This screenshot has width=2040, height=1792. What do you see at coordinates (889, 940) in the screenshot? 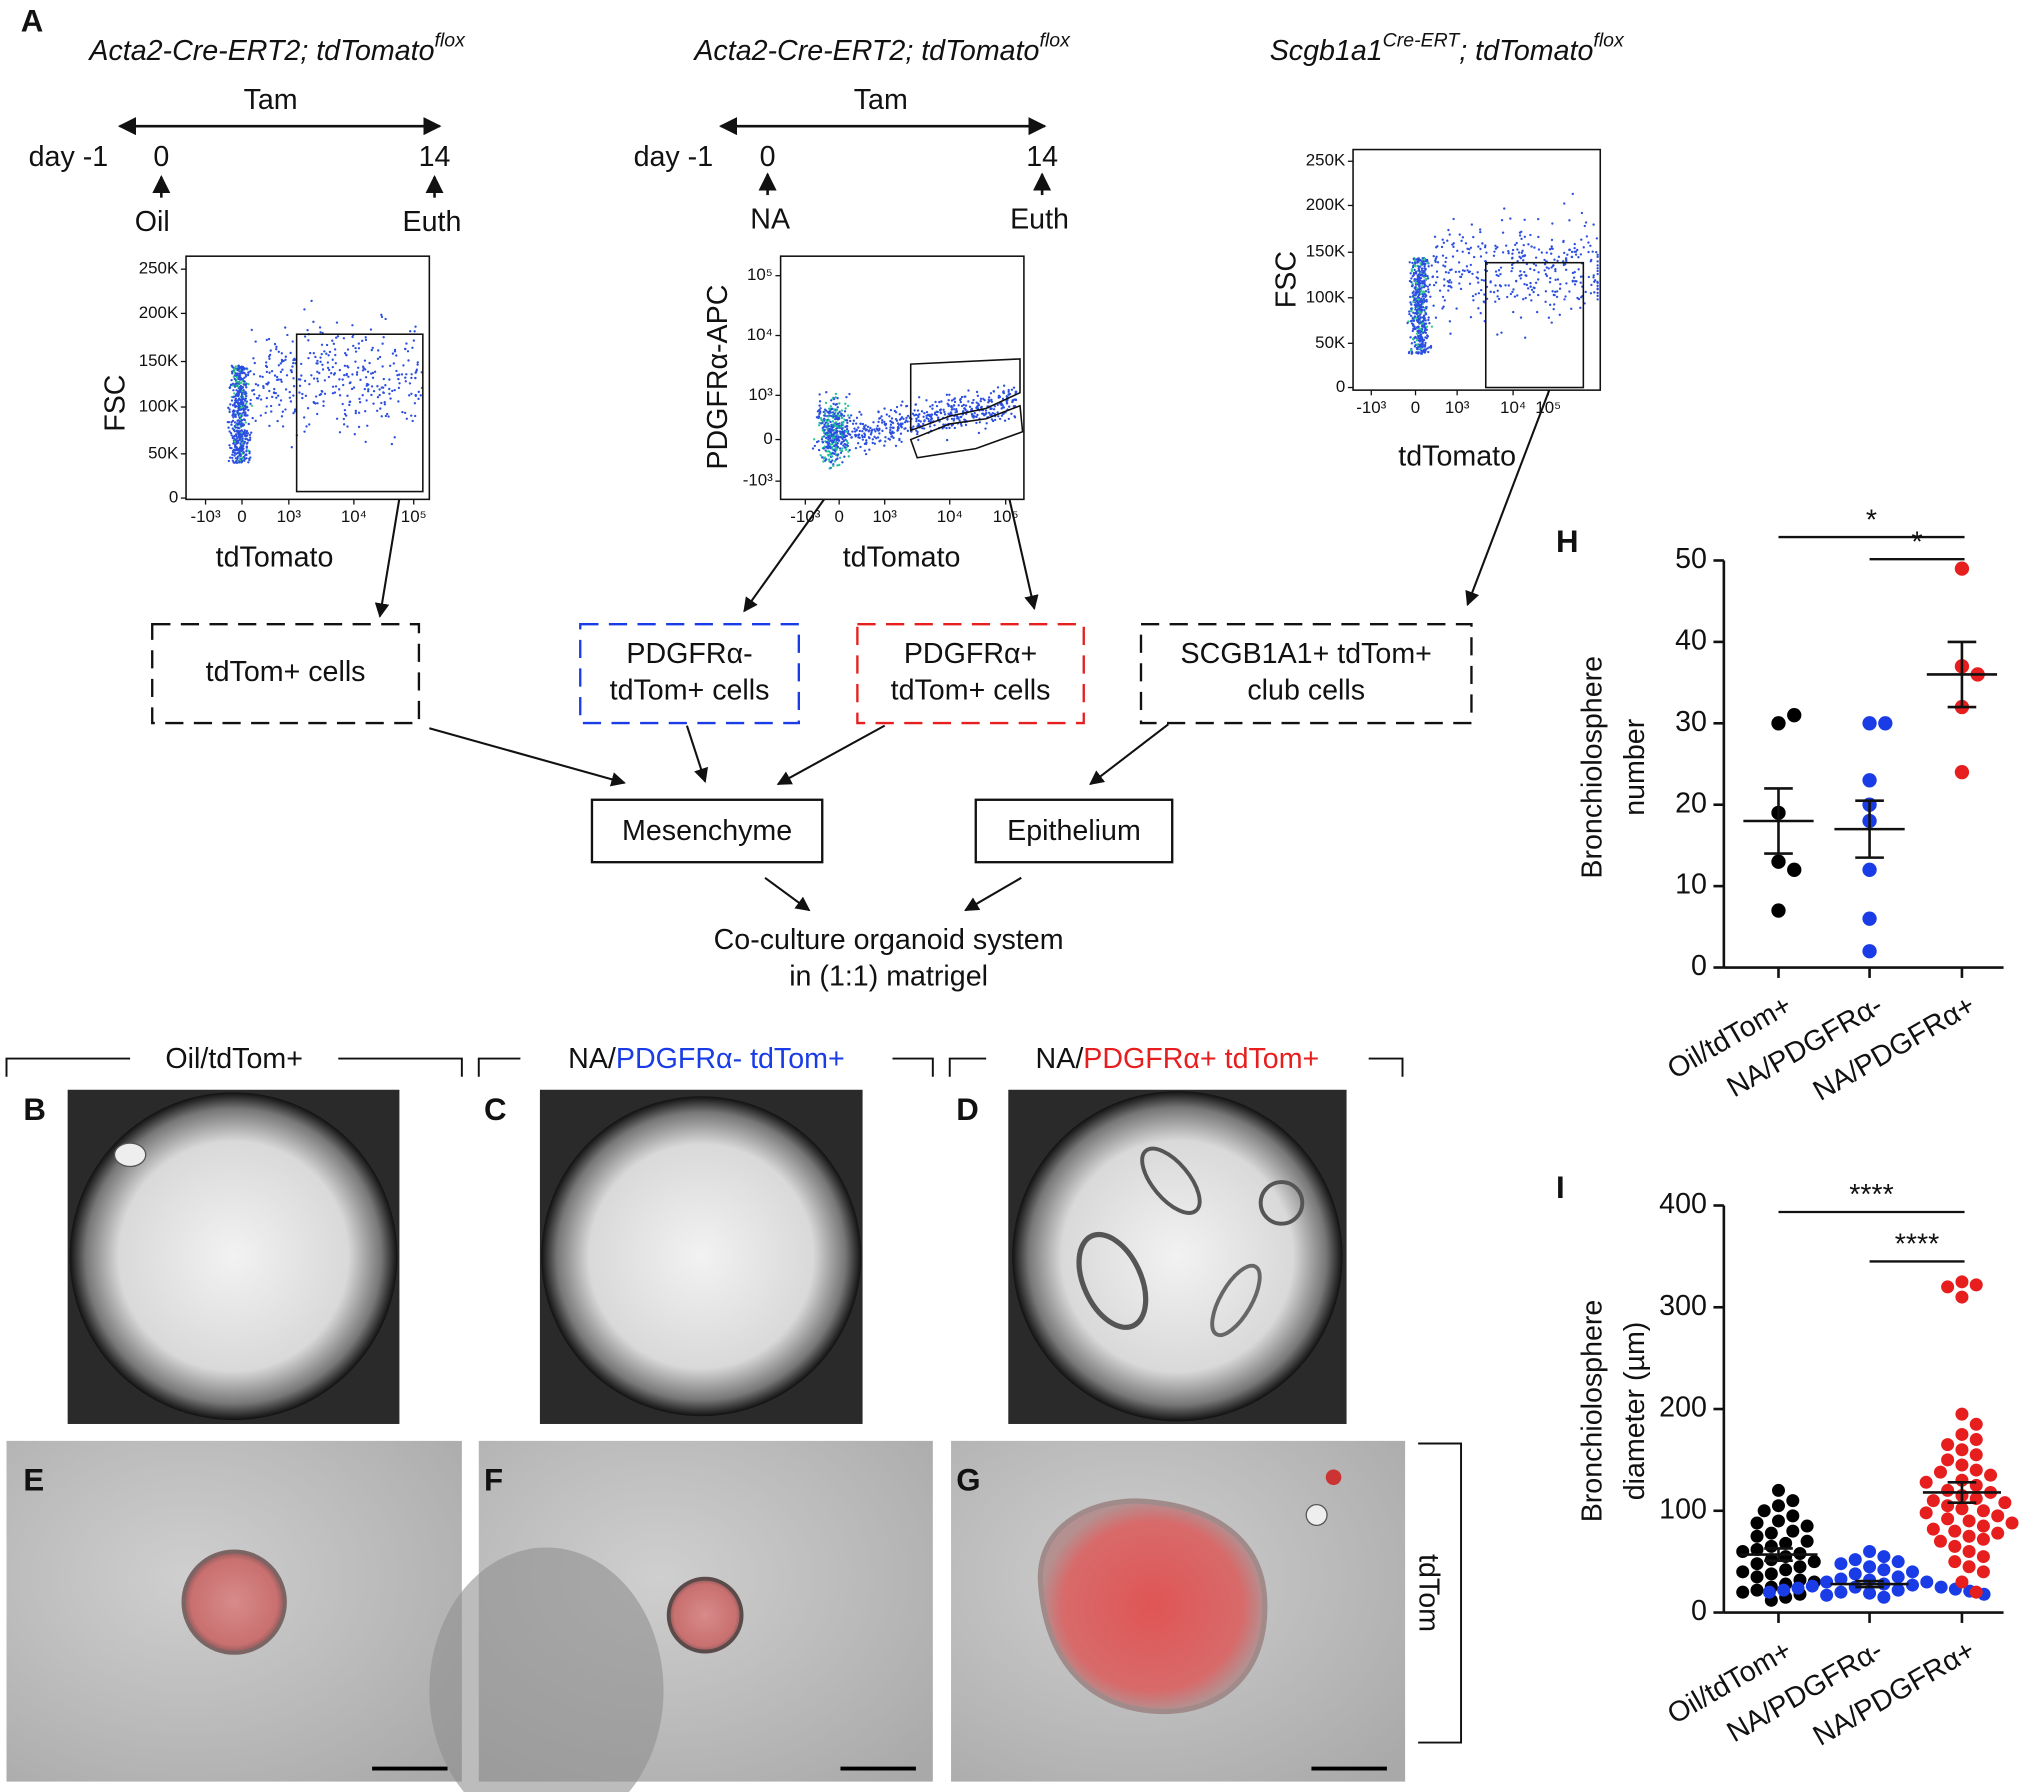
I see `system-label: Co-culture organoid system` at bounding box center [889, 940].